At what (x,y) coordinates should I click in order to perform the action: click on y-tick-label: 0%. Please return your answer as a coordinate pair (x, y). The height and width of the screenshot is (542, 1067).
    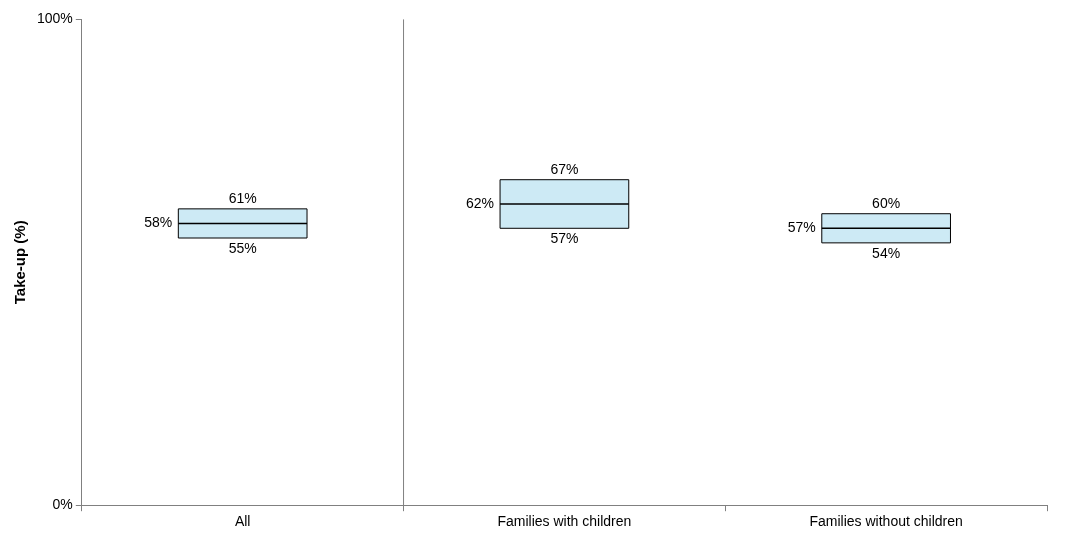
    Looking at the image, I should click on (62, 504).